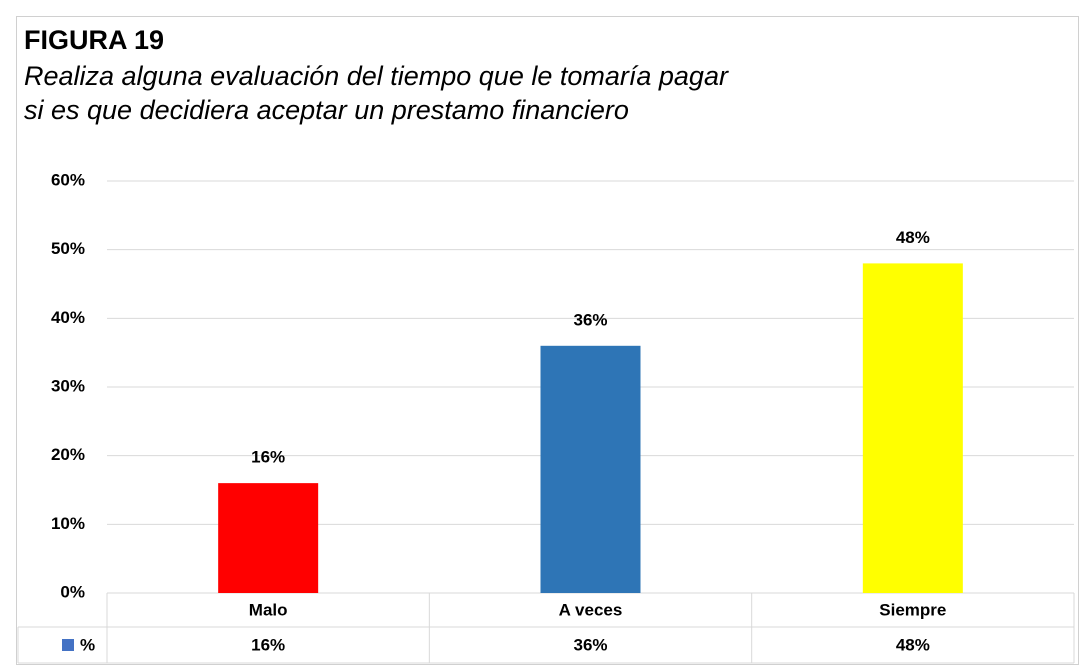 The image size is (1092, 671). What do you see at coordinates (912, 609) in the screenshot?
I see `x-tick-label: Siempre` at bounding box center [912, 609].